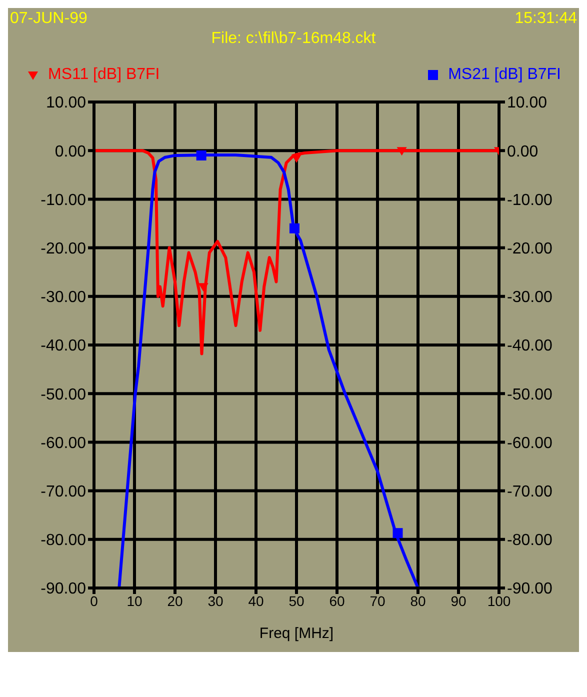 The width and height of the screenshot is (587, 697). What do you see at coordinates (527, 103) in the screenshot?
I see `y2-tick-label: 10.00` at bounding box center [527, 103].